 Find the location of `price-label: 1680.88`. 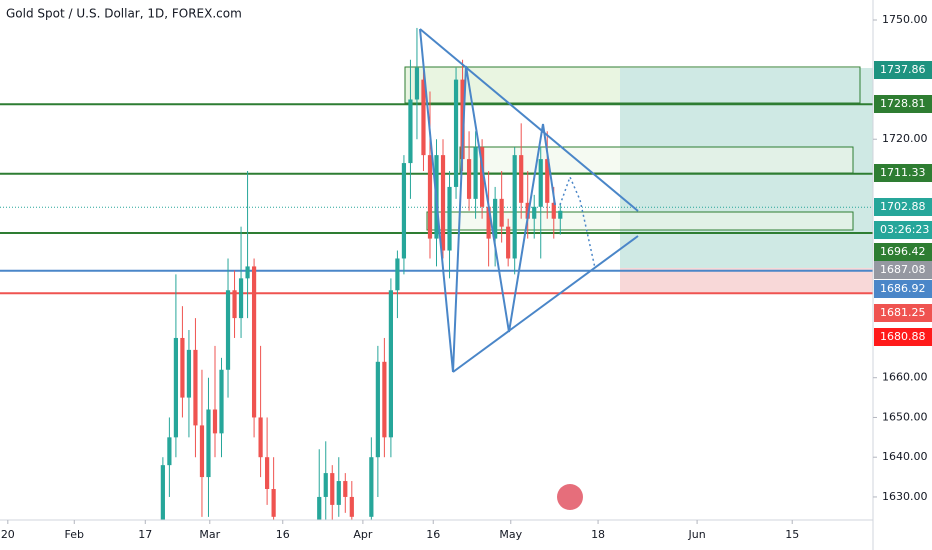

price-label: 1680.88 is located at coordinates (903, 336).